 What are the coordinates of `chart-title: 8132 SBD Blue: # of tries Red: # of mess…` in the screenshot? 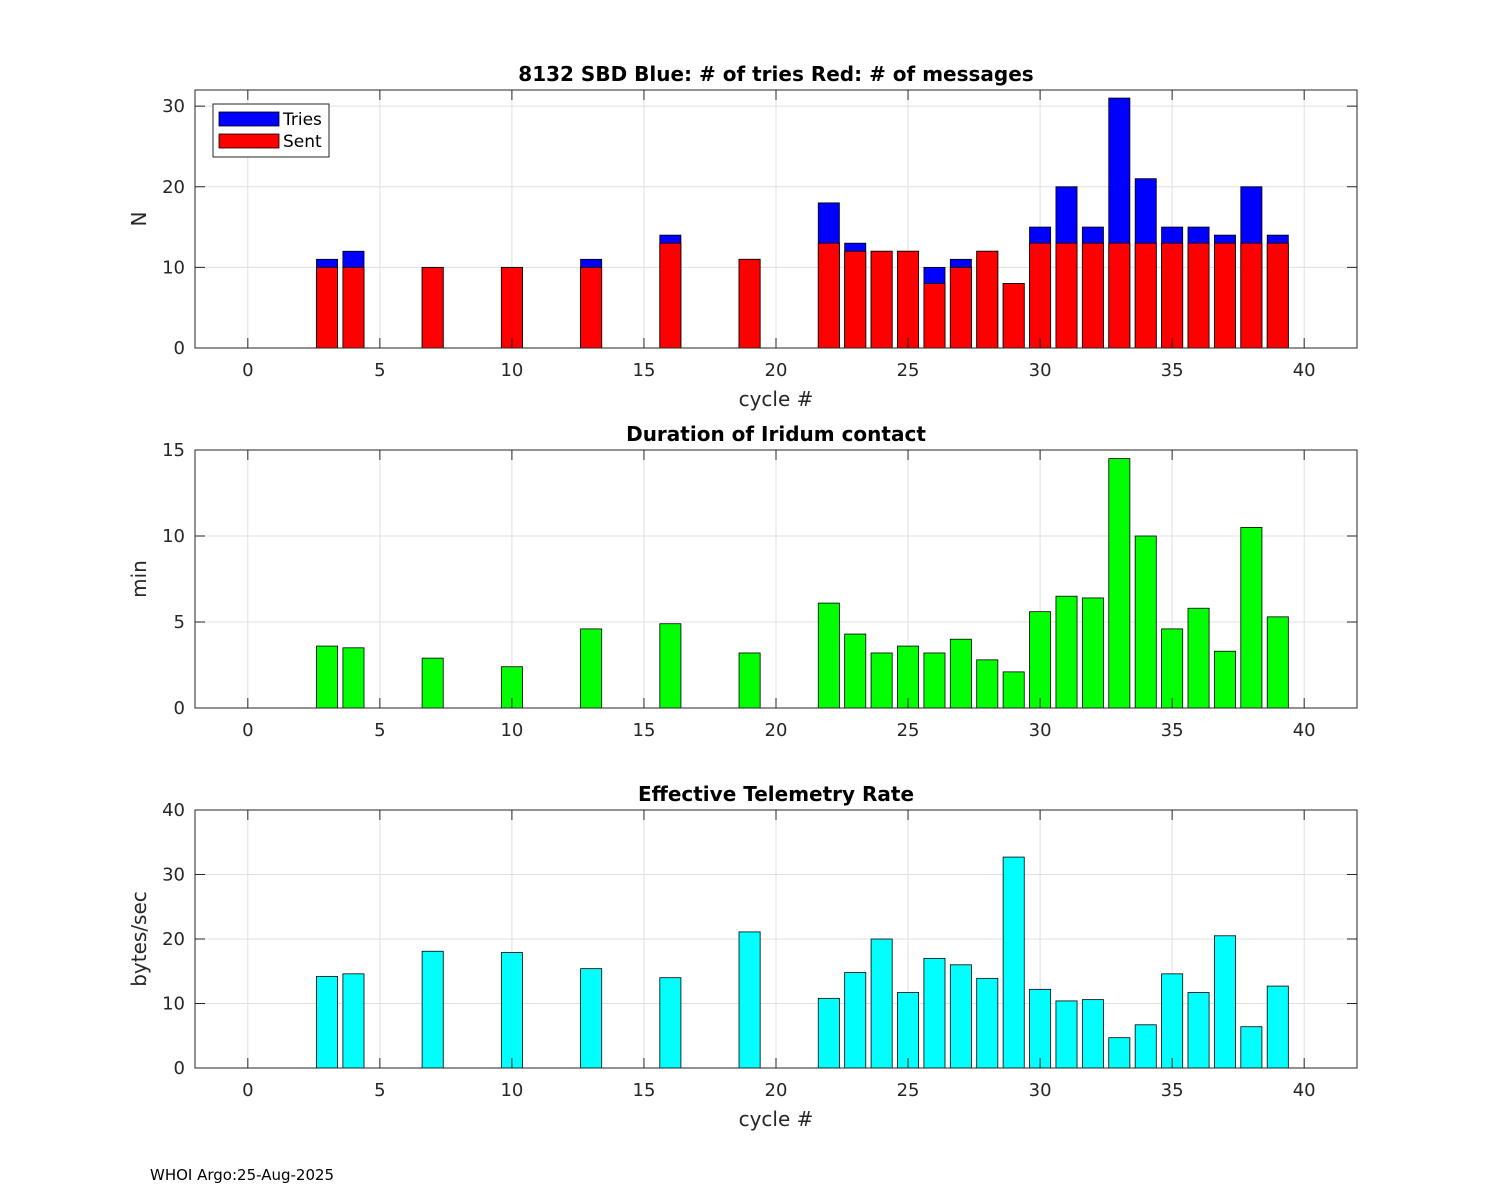 It's located at (775, 74).